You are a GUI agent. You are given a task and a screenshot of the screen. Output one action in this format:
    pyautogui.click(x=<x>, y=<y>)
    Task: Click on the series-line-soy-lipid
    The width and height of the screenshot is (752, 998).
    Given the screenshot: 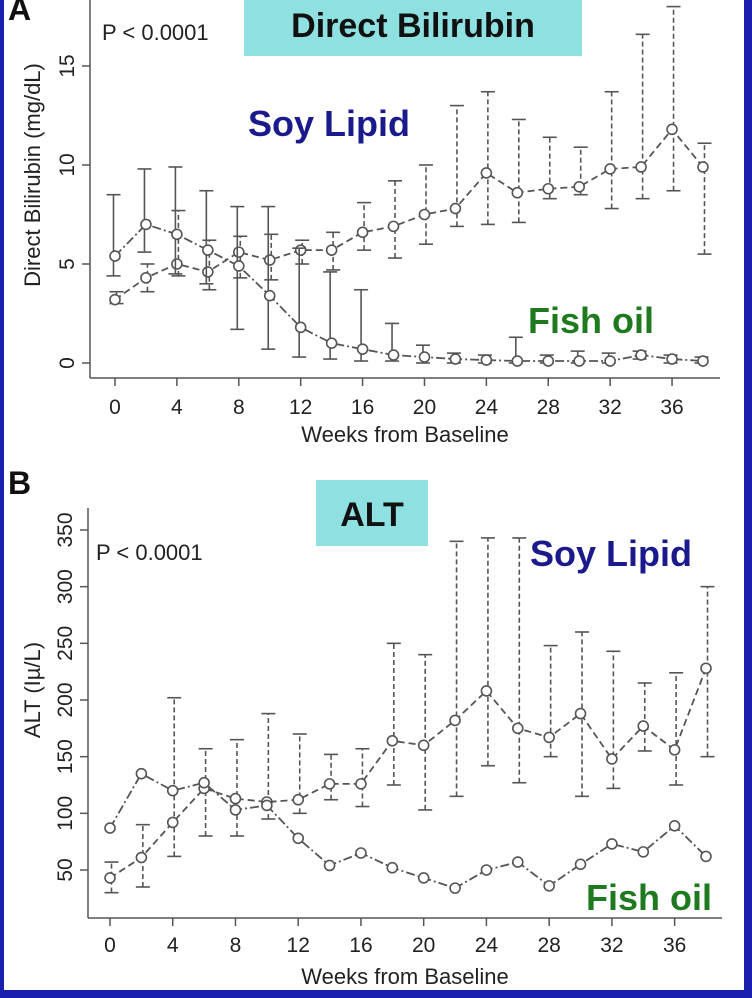 What is the action you would take?
    pyautogui.click(x=409, y=214)
    